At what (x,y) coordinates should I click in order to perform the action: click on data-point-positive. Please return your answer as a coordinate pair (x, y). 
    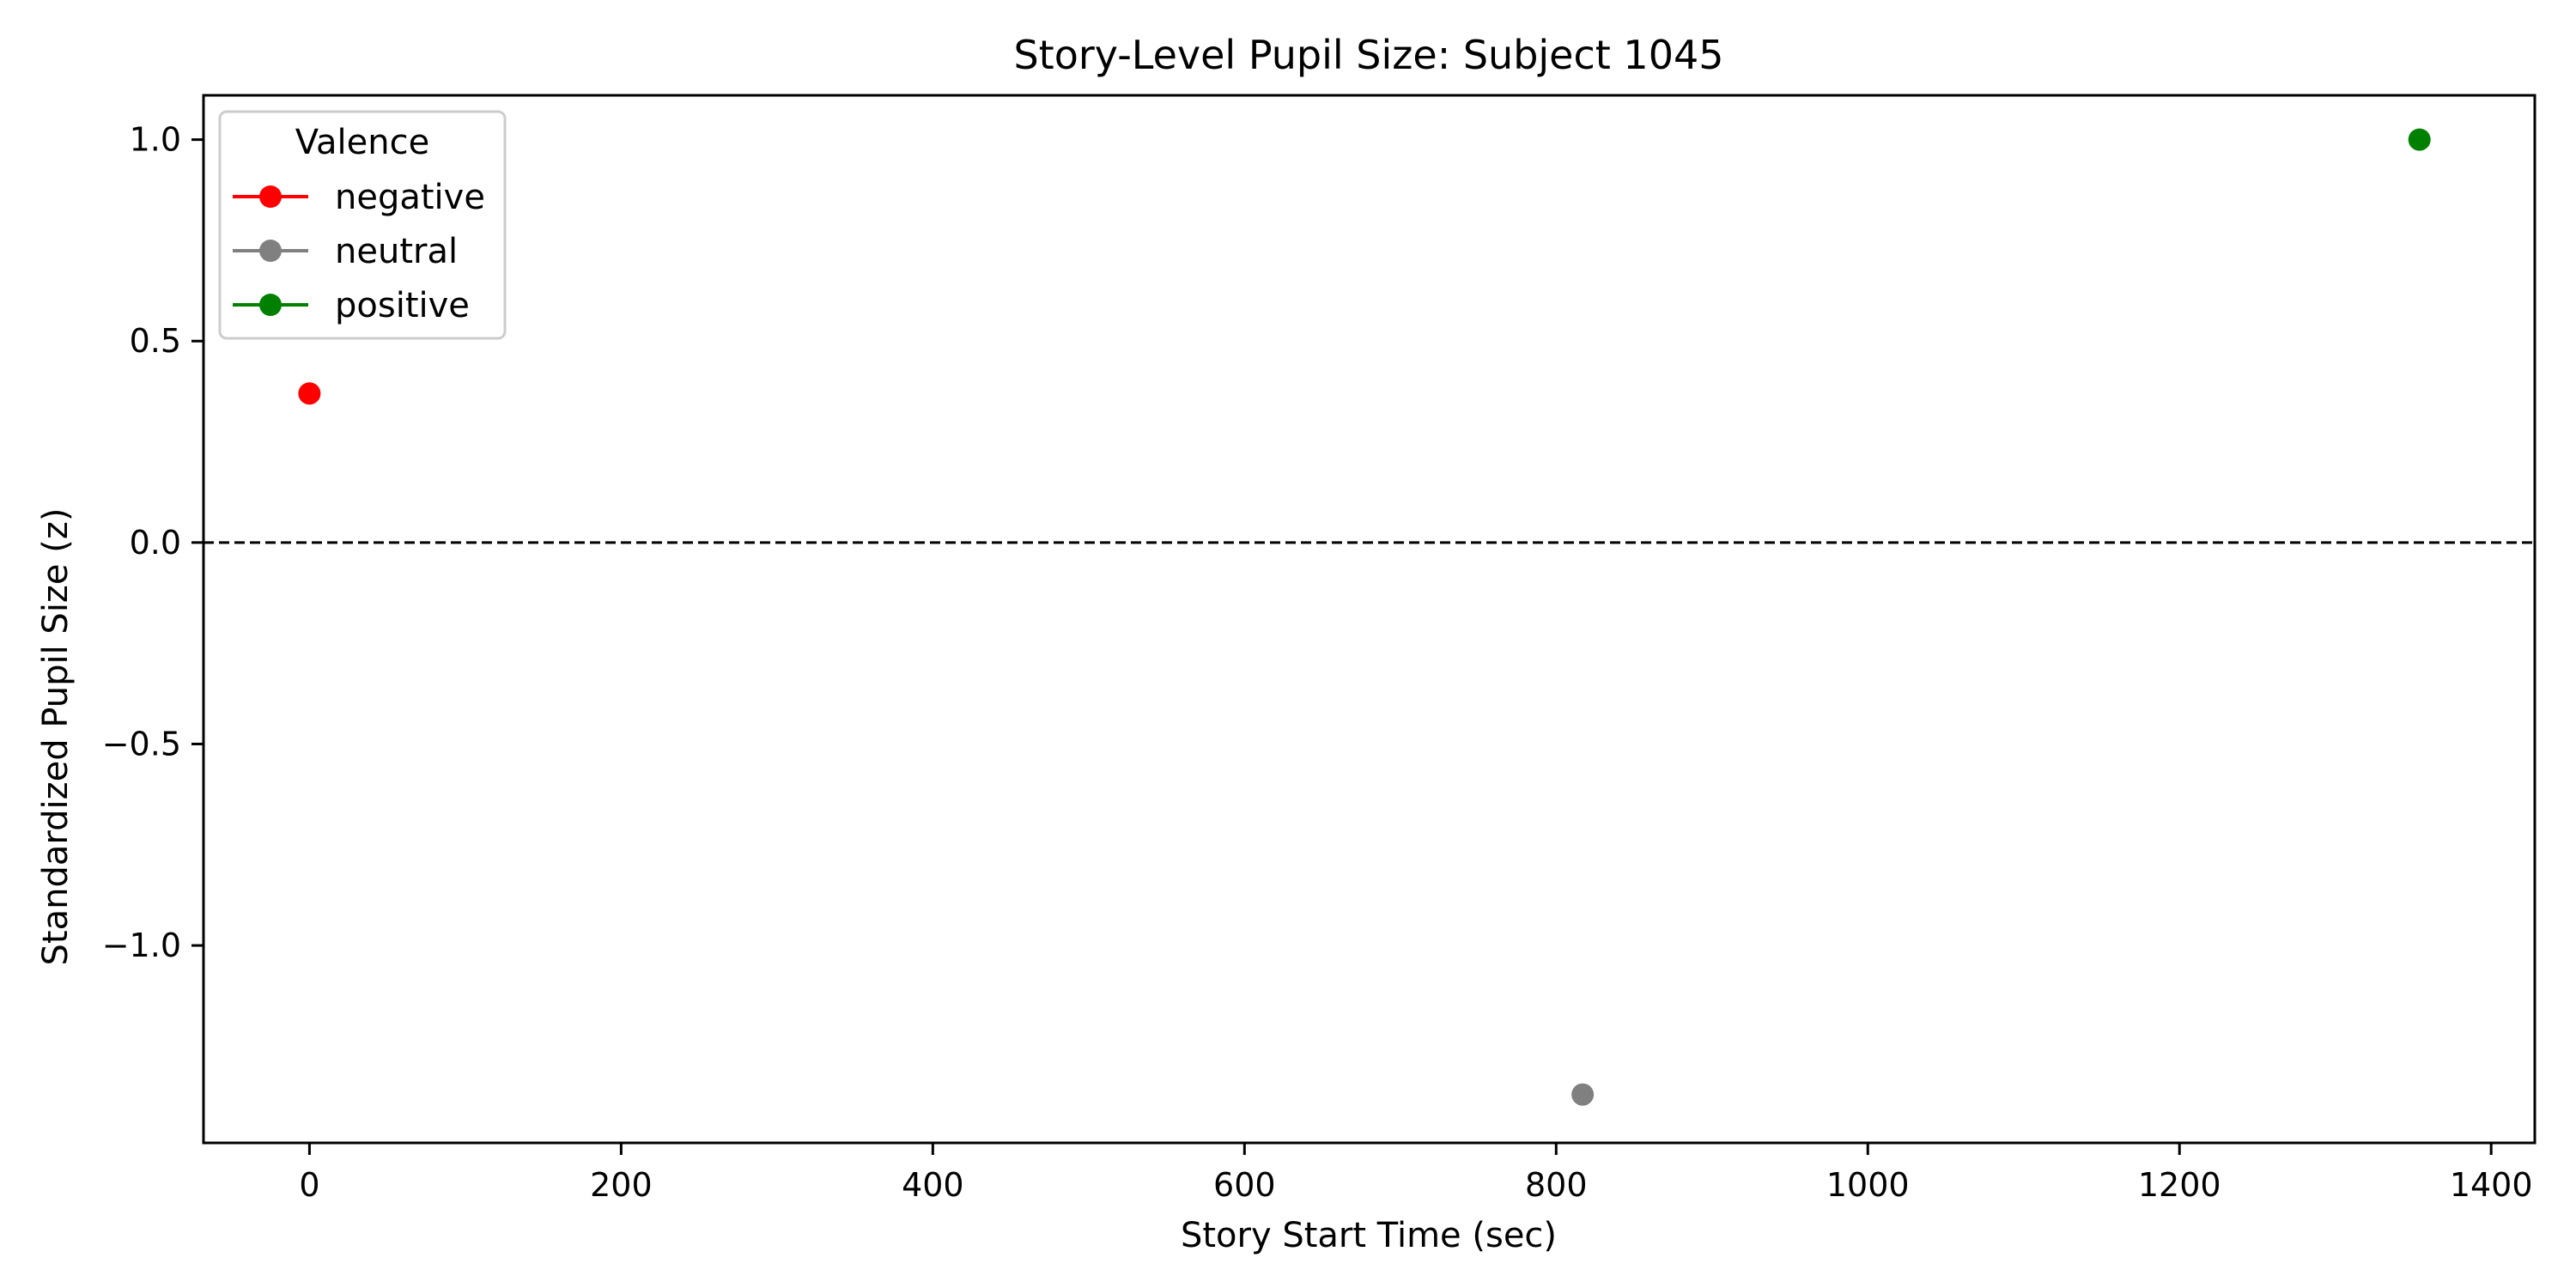
    Looking at the image, I should click on (2419, 139).